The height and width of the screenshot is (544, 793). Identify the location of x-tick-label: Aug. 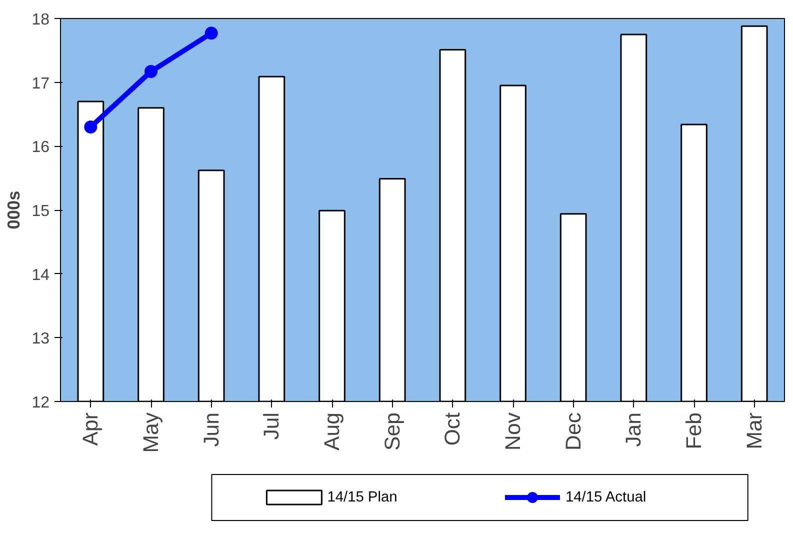
(332, 431).